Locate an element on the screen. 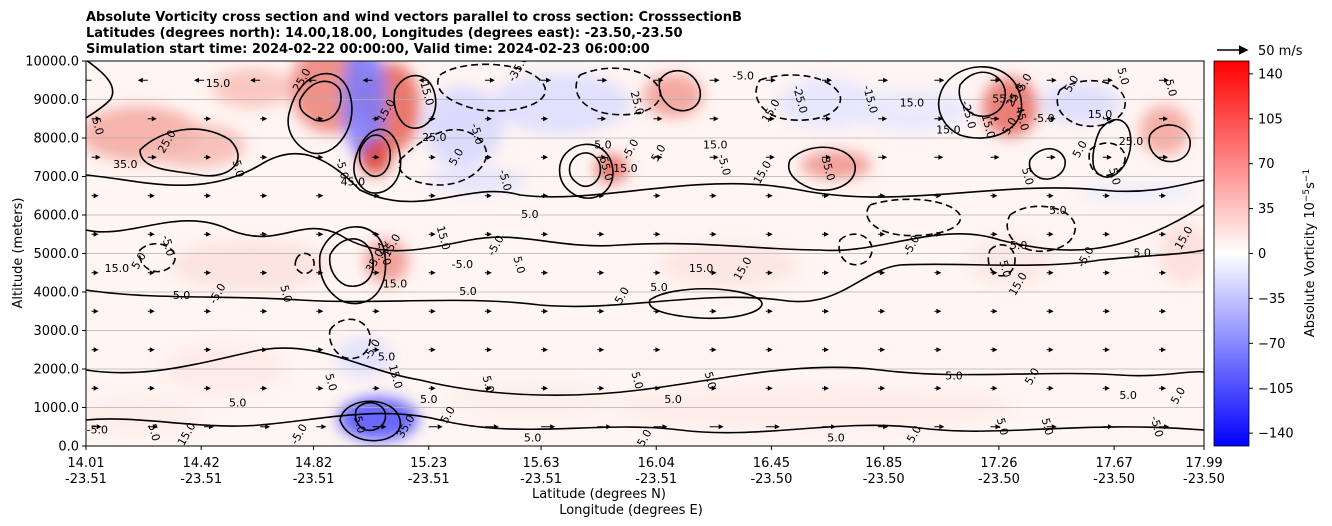  colorbar-tick-label: −105 is located at coordinates (1276, 389).